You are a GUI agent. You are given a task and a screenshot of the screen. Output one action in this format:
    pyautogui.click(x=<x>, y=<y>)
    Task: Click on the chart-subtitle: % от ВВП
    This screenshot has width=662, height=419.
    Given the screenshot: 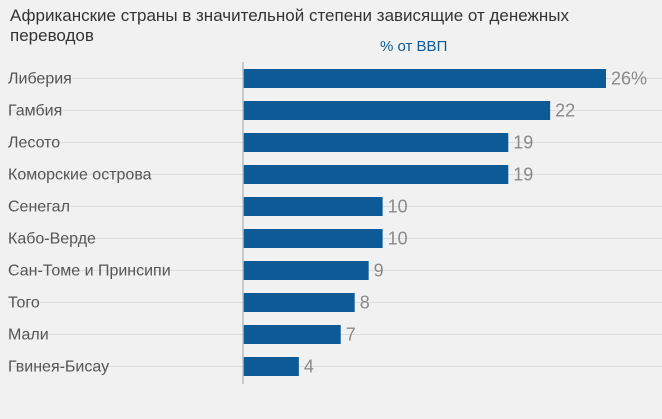 What is the action you would take?
    pyautogui.click(x=414, y=46)
    